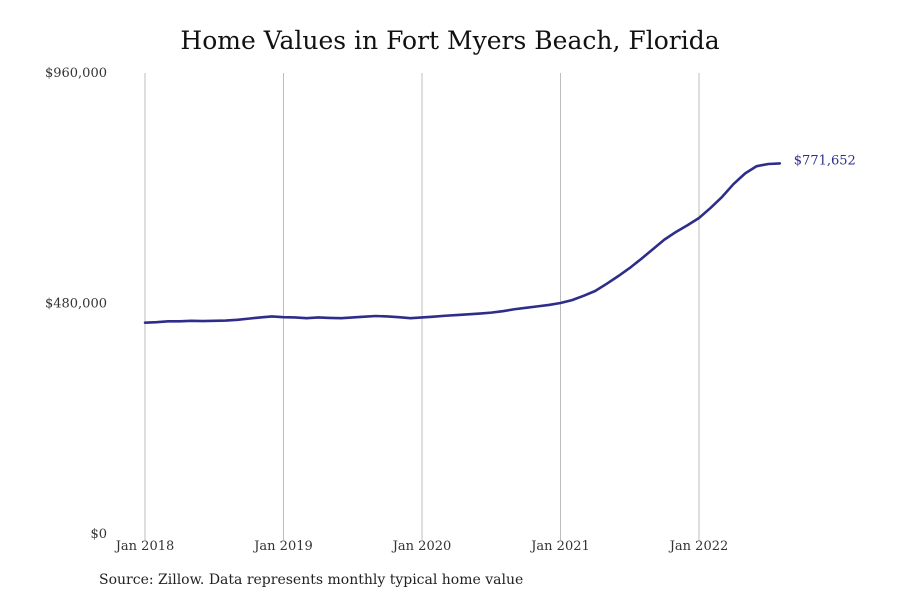 The height and width of the screenshot is (600, 900). I want to click on end-labels: $771,652, so click(825, 160).